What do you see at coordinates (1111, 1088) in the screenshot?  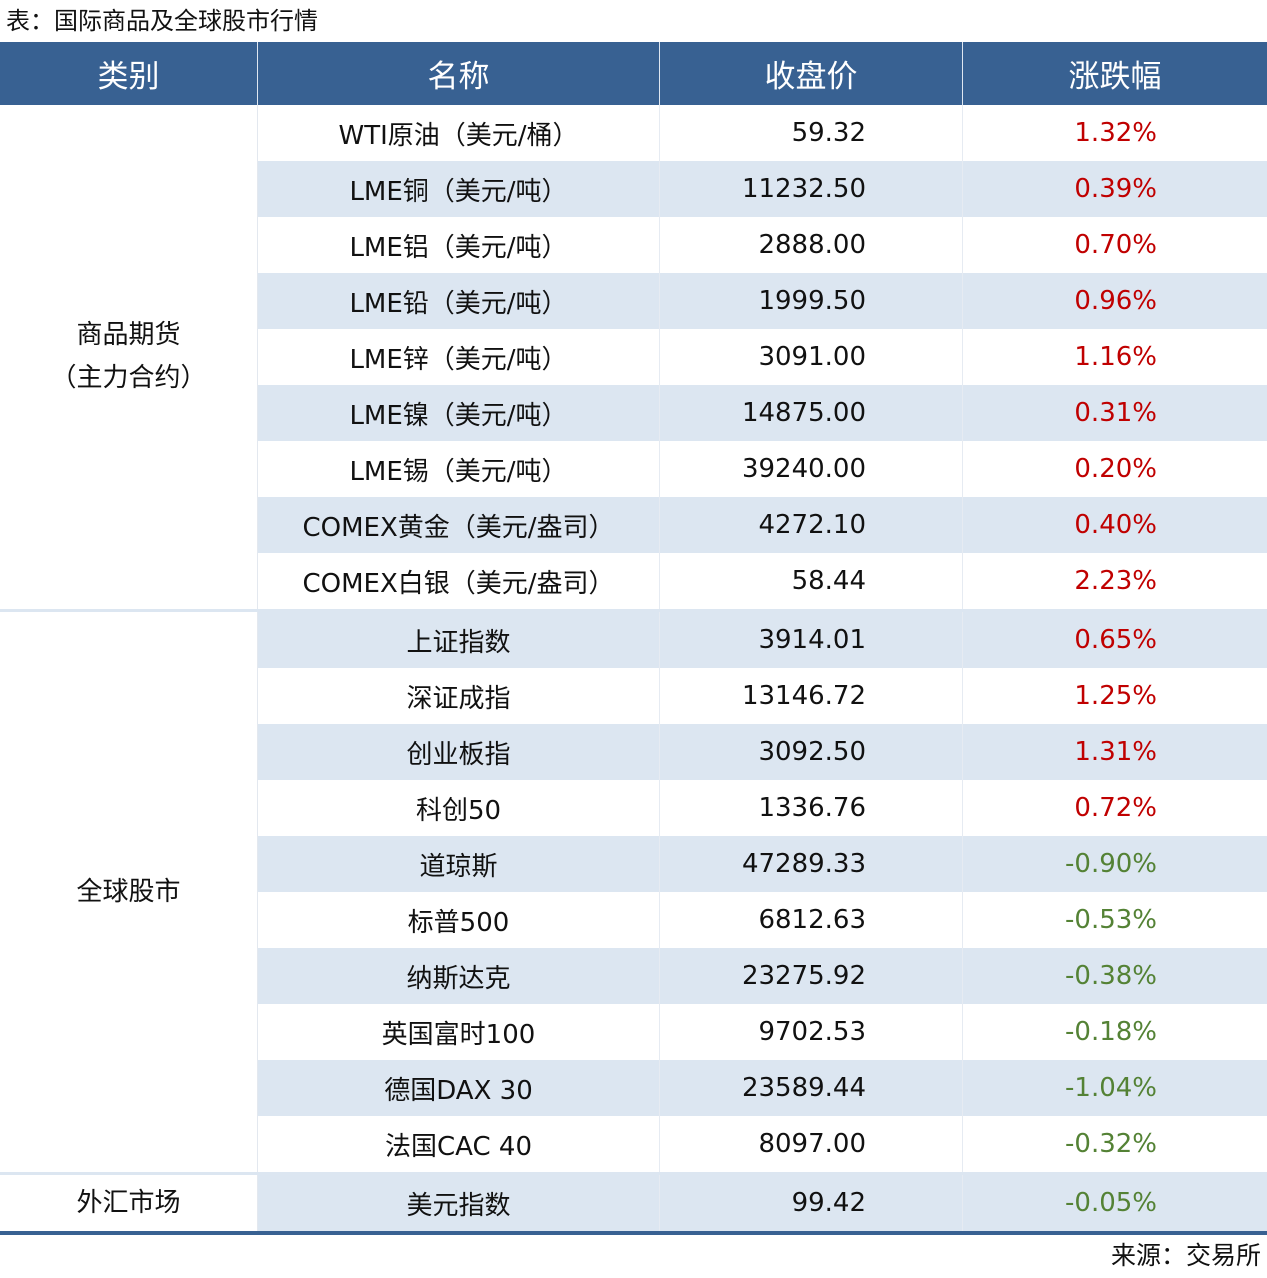 I see `change-cell: -1.04%` at bounding box center [1111, 1088].